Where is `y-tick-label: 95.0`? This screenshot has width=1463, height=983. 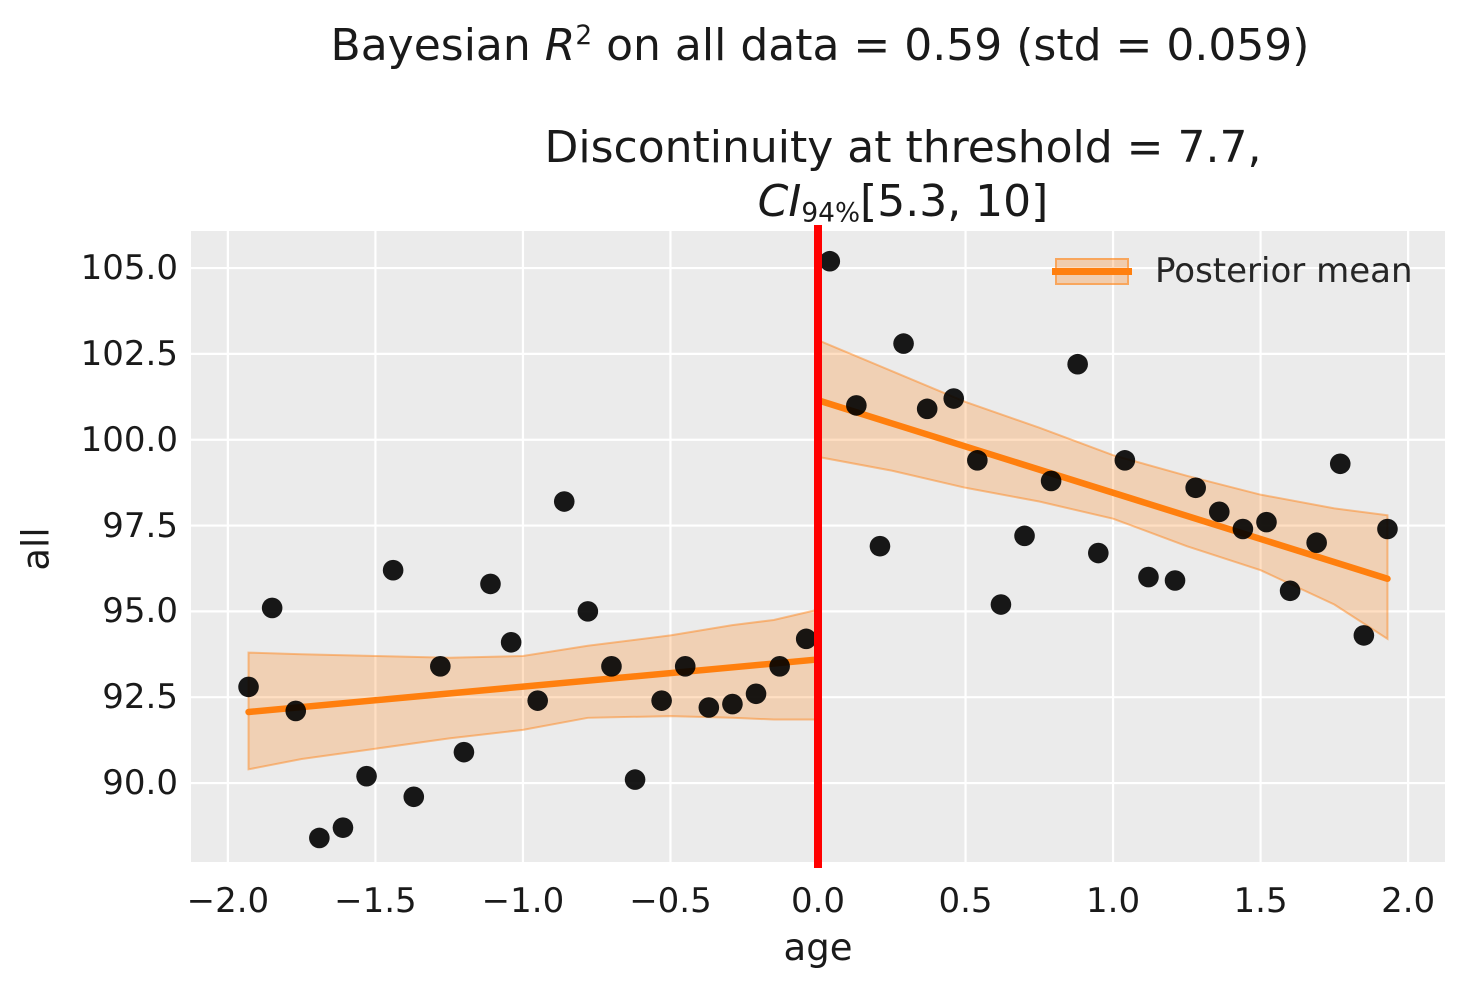
y-tick-label: 95.0 is located at coordinates (140, 611).